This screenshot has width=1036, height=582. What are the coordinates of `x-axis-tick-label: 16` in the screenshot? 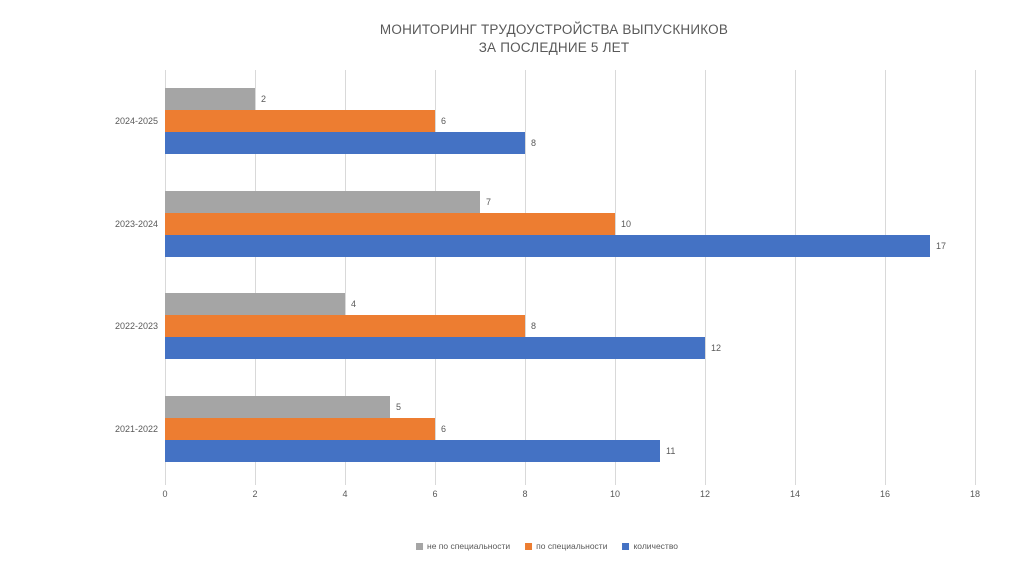 It's located at (885, 494).